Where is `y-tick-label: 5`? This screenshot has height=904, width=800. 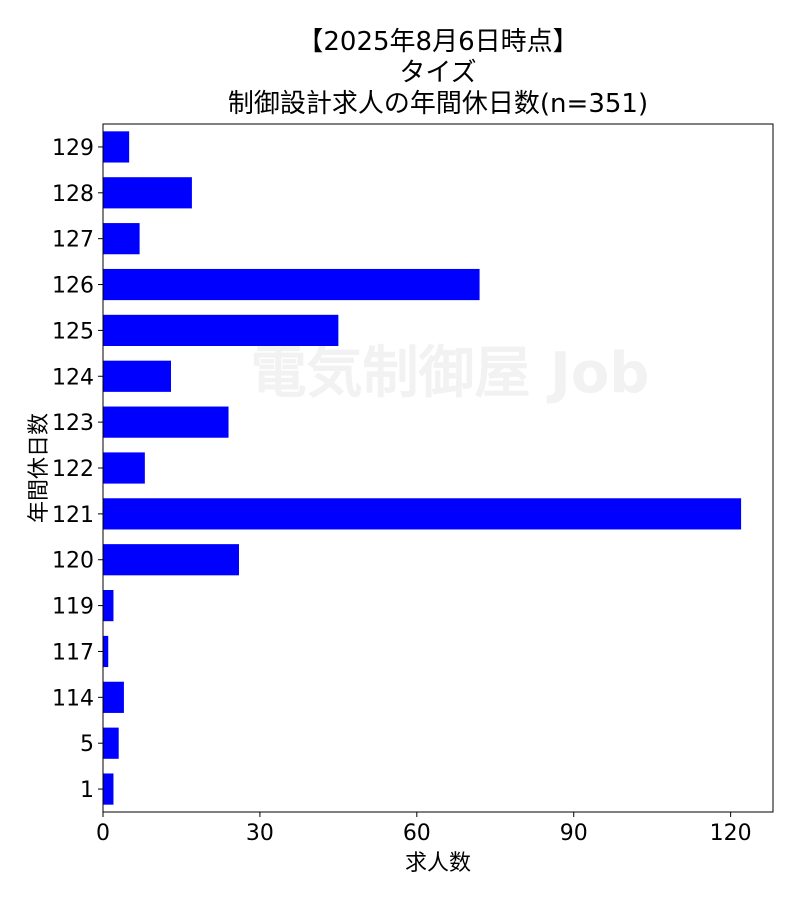
y-tick-label: 5 is located at coordinates (87, 744).